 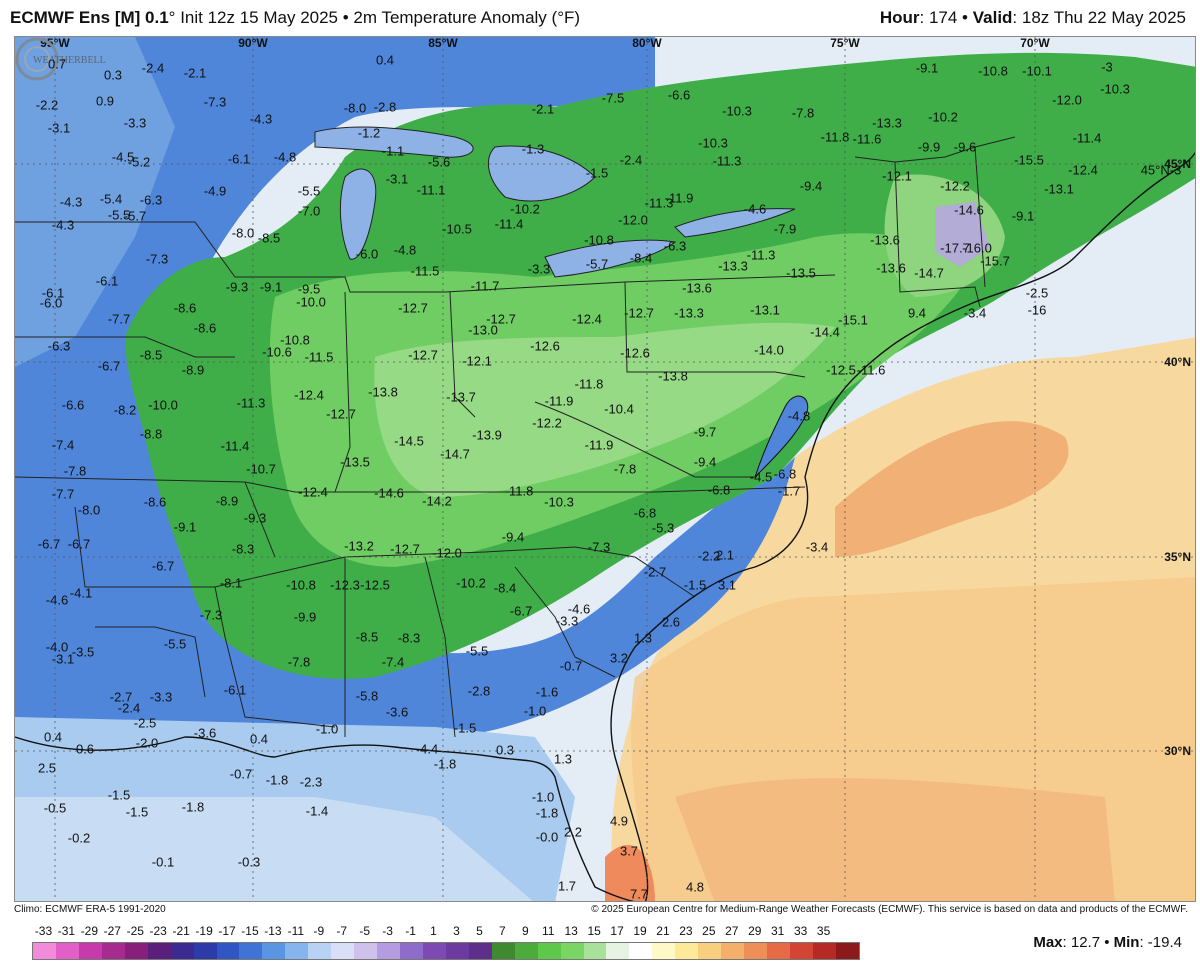 I want to click on anomaly-value-label: -3.3, so click(x=567, y=621).